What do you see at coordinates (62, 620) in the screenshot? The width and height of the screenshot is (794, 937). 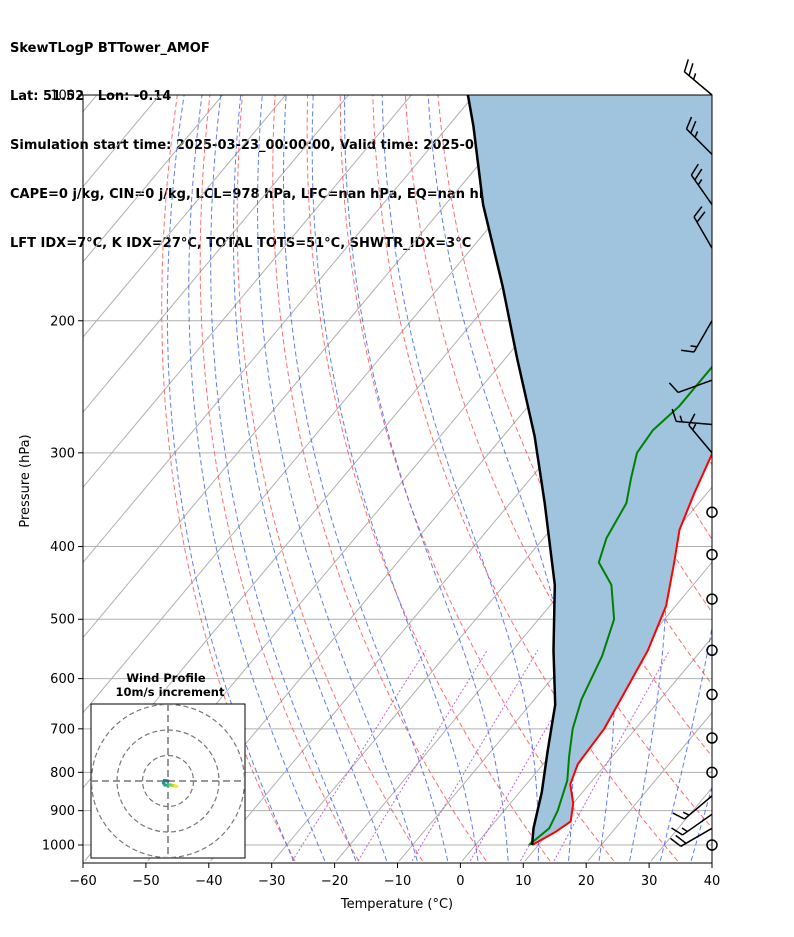 I see `y-tick-label: 500` at bounding box center [62, 620].